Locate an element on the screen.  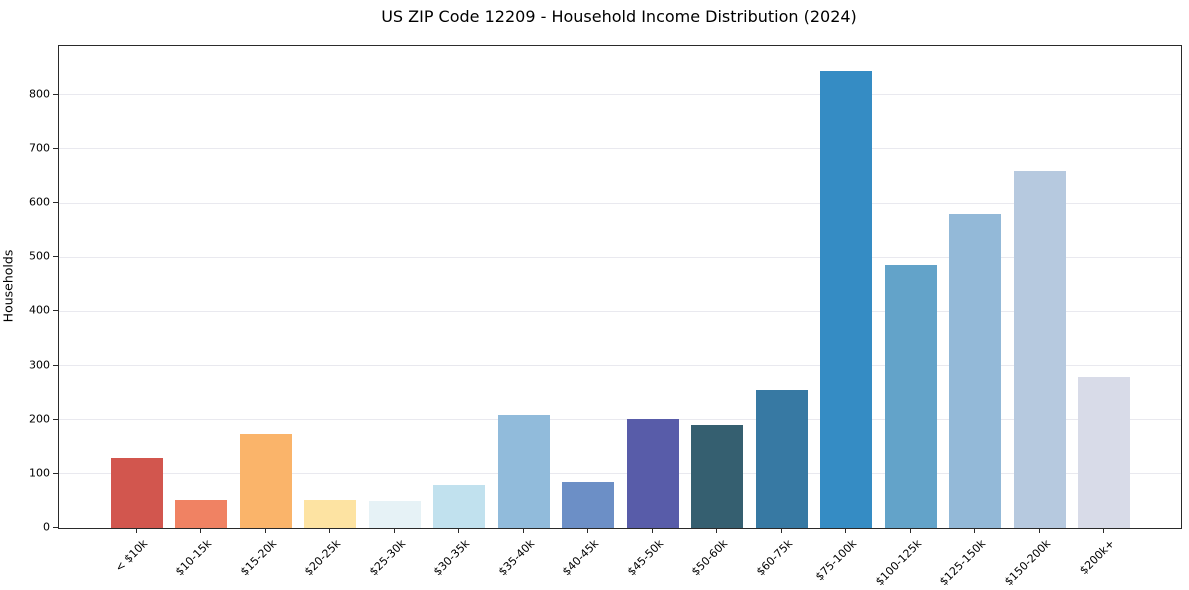
x-tick-label: $50-60k is located at coordinates (709, 558).